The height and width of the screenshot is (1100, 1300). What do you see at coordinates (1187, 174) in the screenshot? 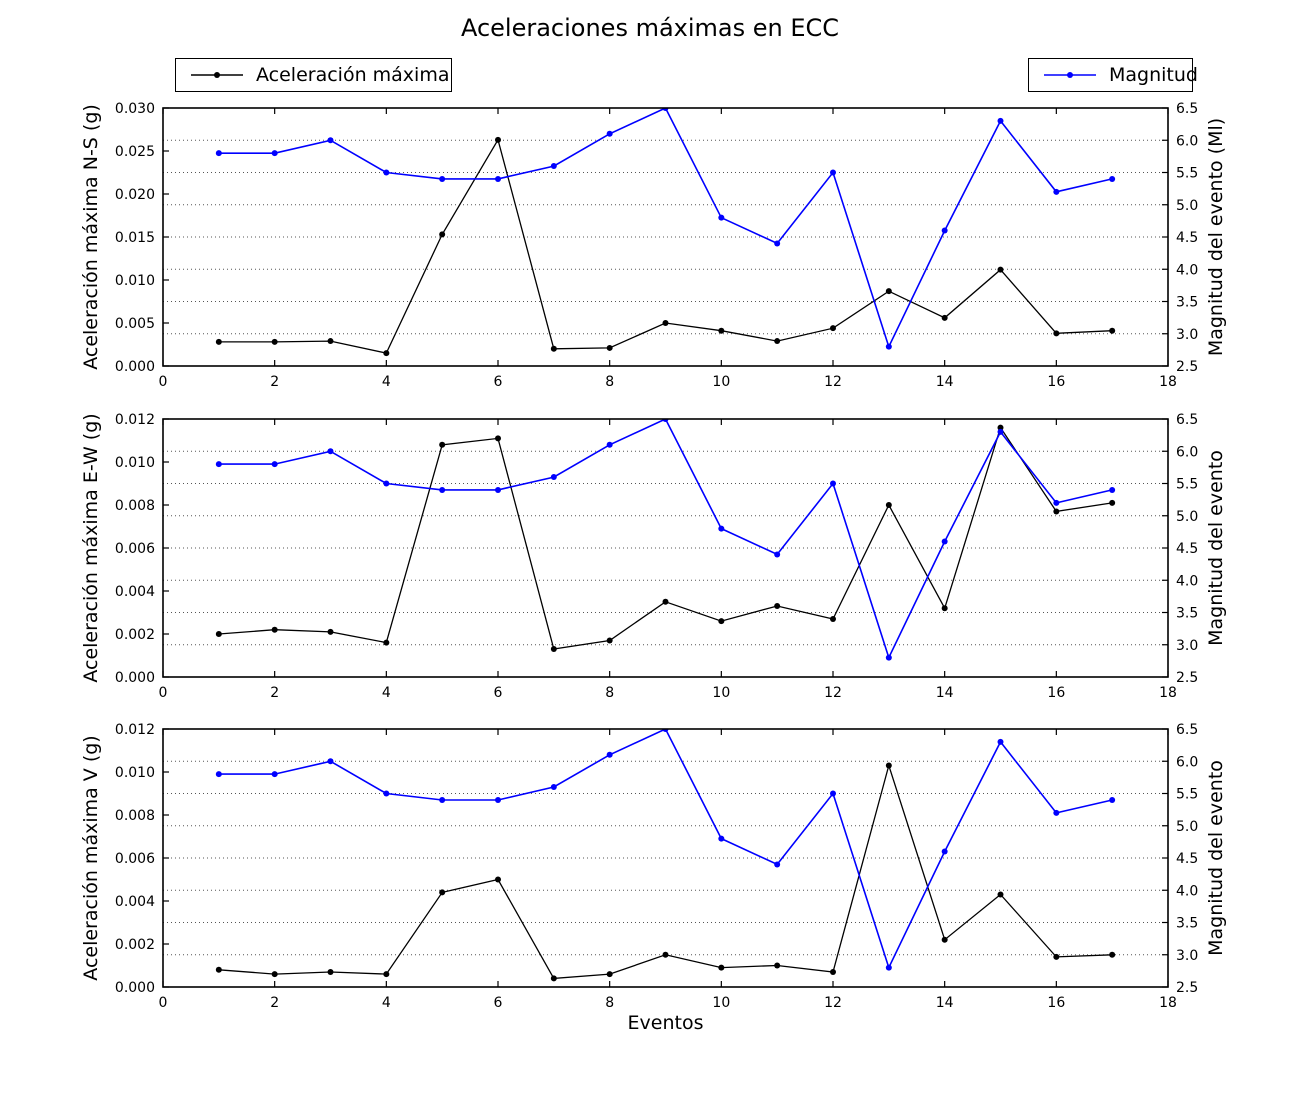
I see `y-tick-label-right: 5.5` at bounding box center [1187, 174].